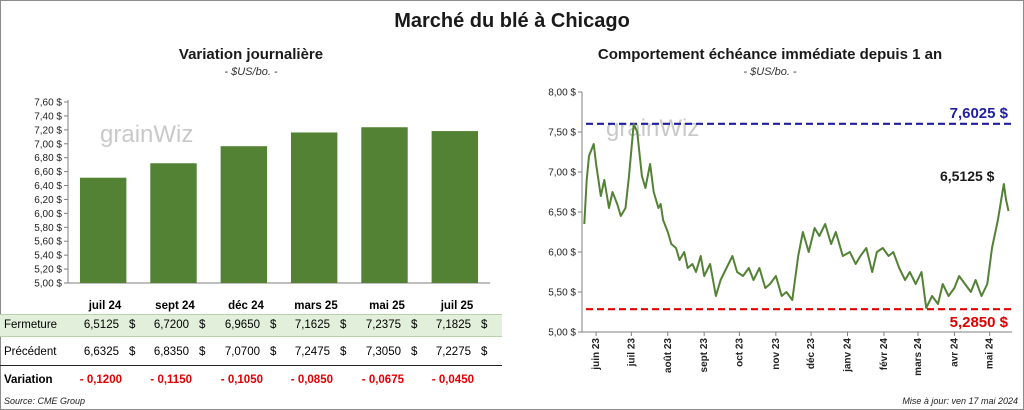  Describe the element at coordinates (101, 325) in the screenshot. I see `fermeture-value: 6,5125` at that location.